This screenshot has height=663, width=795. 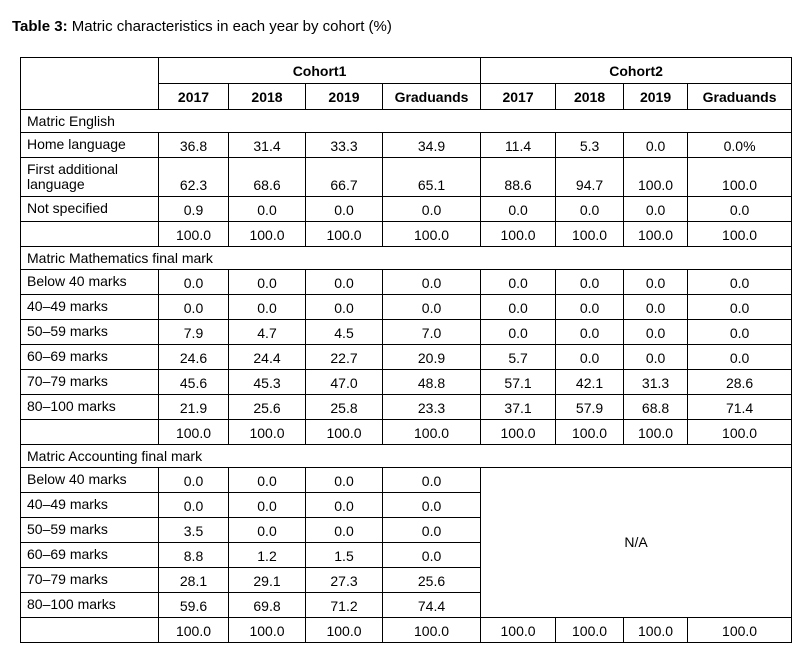 I want to click on value-cell: 28.1, so click(x=193, y=580).